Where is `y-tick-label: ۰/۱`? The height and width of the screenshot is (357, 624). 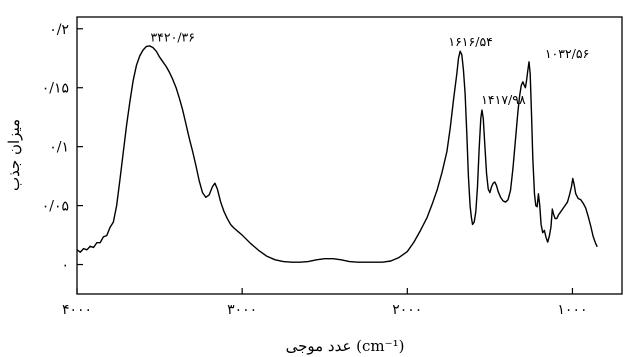
y-tick-label: ۰/۱ is located at coordinates (59, 148).